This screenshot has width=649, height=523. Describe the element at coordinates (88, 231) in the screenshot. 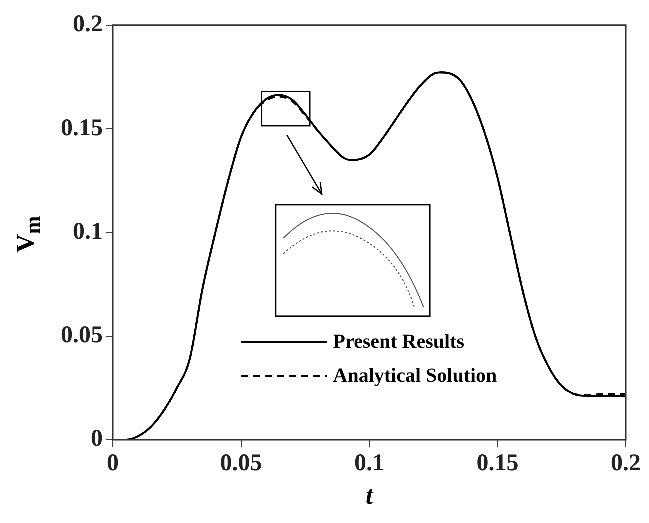

I see `y-tick-label: 0.1` at that location.